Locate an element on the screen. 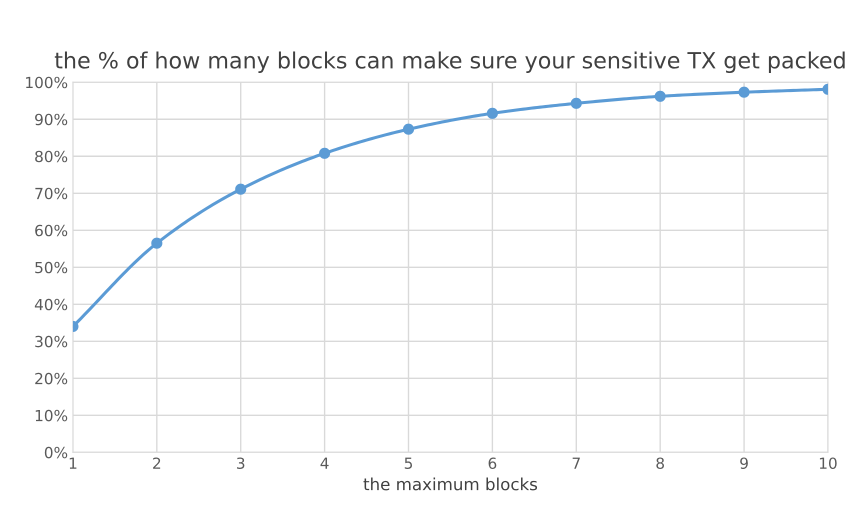  y-tick-label: 80% is located at coordinates (51, 156).